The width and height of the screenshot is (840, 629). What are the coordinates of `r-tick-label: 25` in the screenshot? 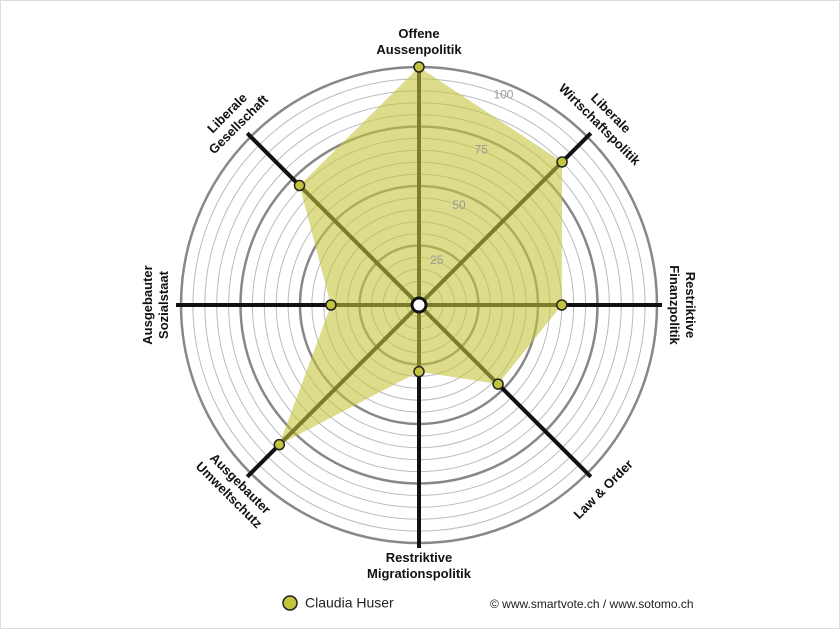 It's located at (437, 260).